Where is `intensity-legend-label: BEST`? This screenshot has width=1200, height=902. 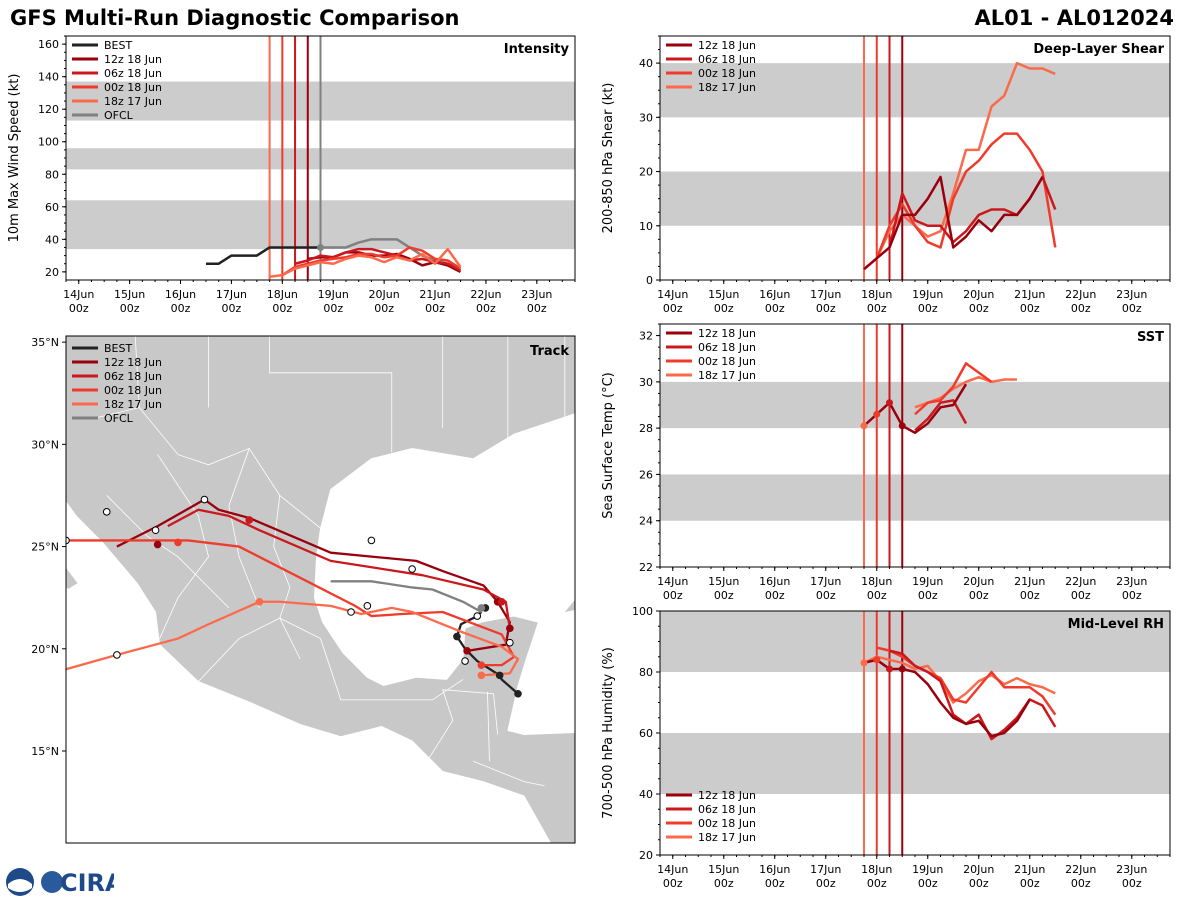
intensity-legend-label: BEST is located at coordinates (118, 45).